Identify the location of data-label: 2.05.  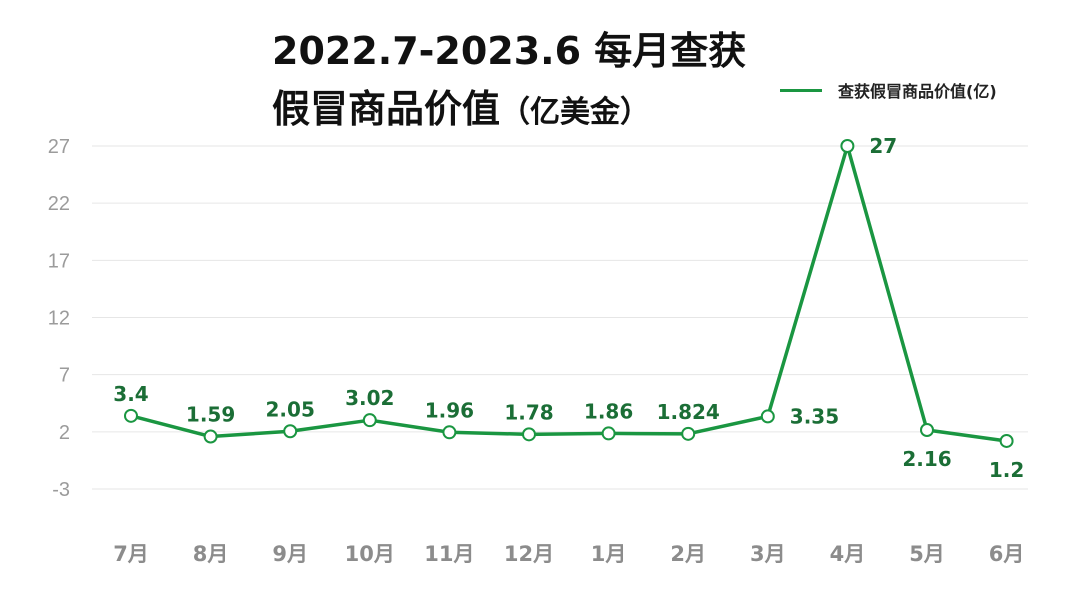
(290, 409).